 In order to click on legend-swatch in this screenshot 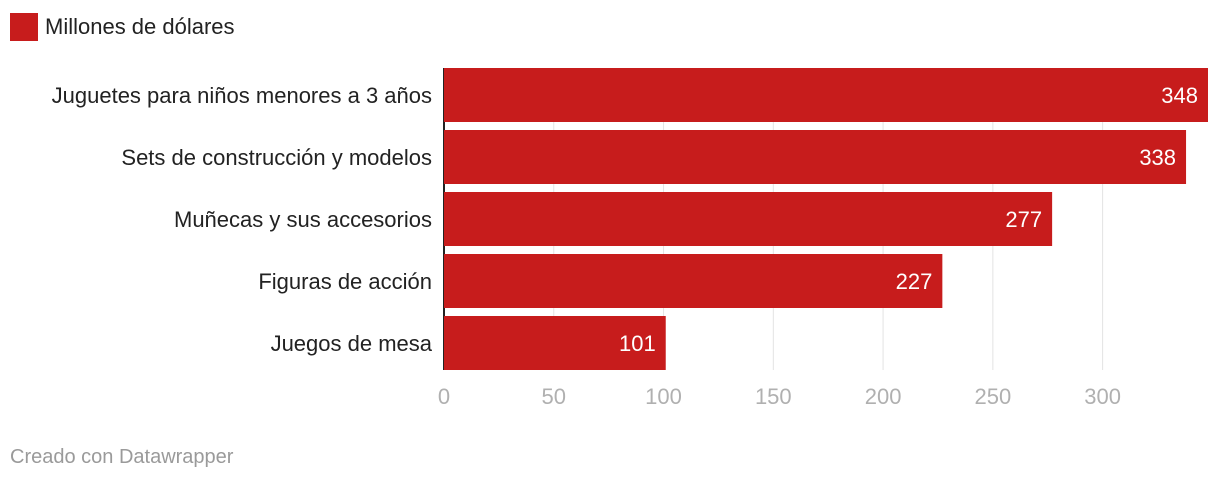, I will do `click(24, 27)`.